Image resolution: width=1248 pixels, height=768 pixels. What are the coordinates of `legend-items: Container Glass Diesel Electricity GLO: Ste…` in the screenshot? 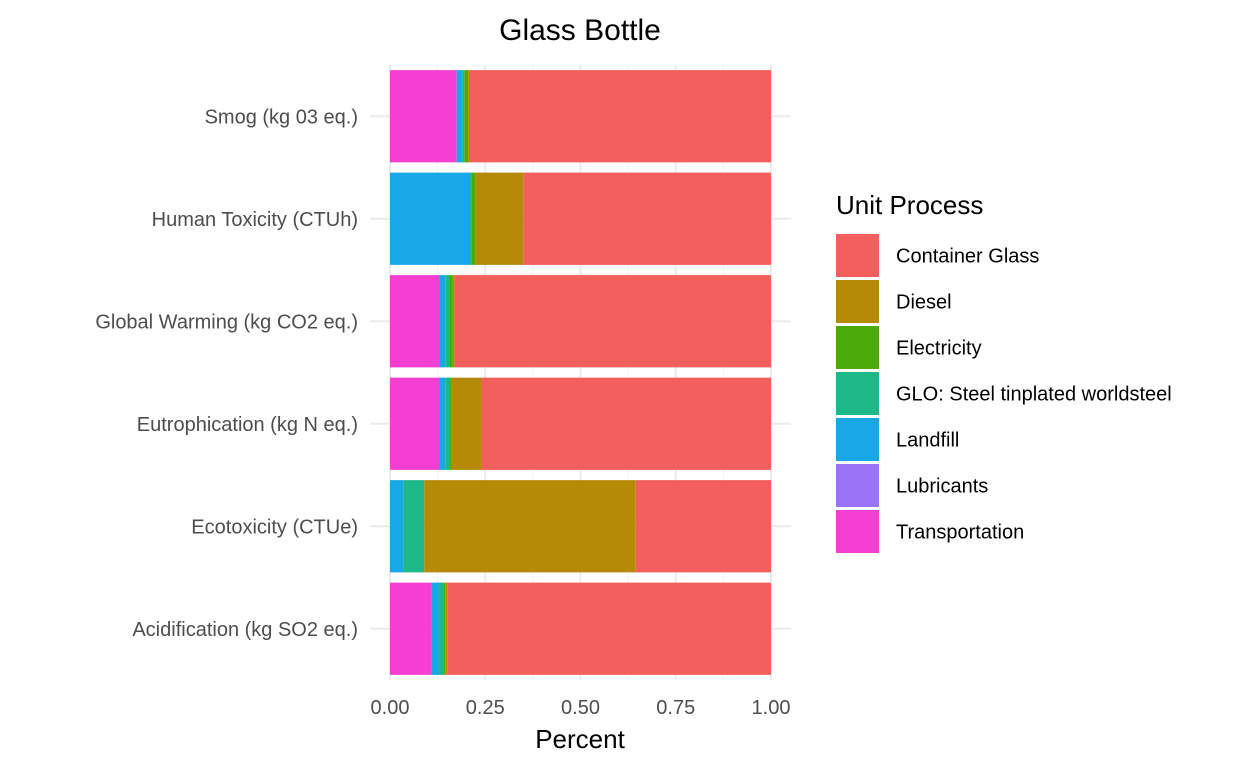 It's located at (1004, 393).